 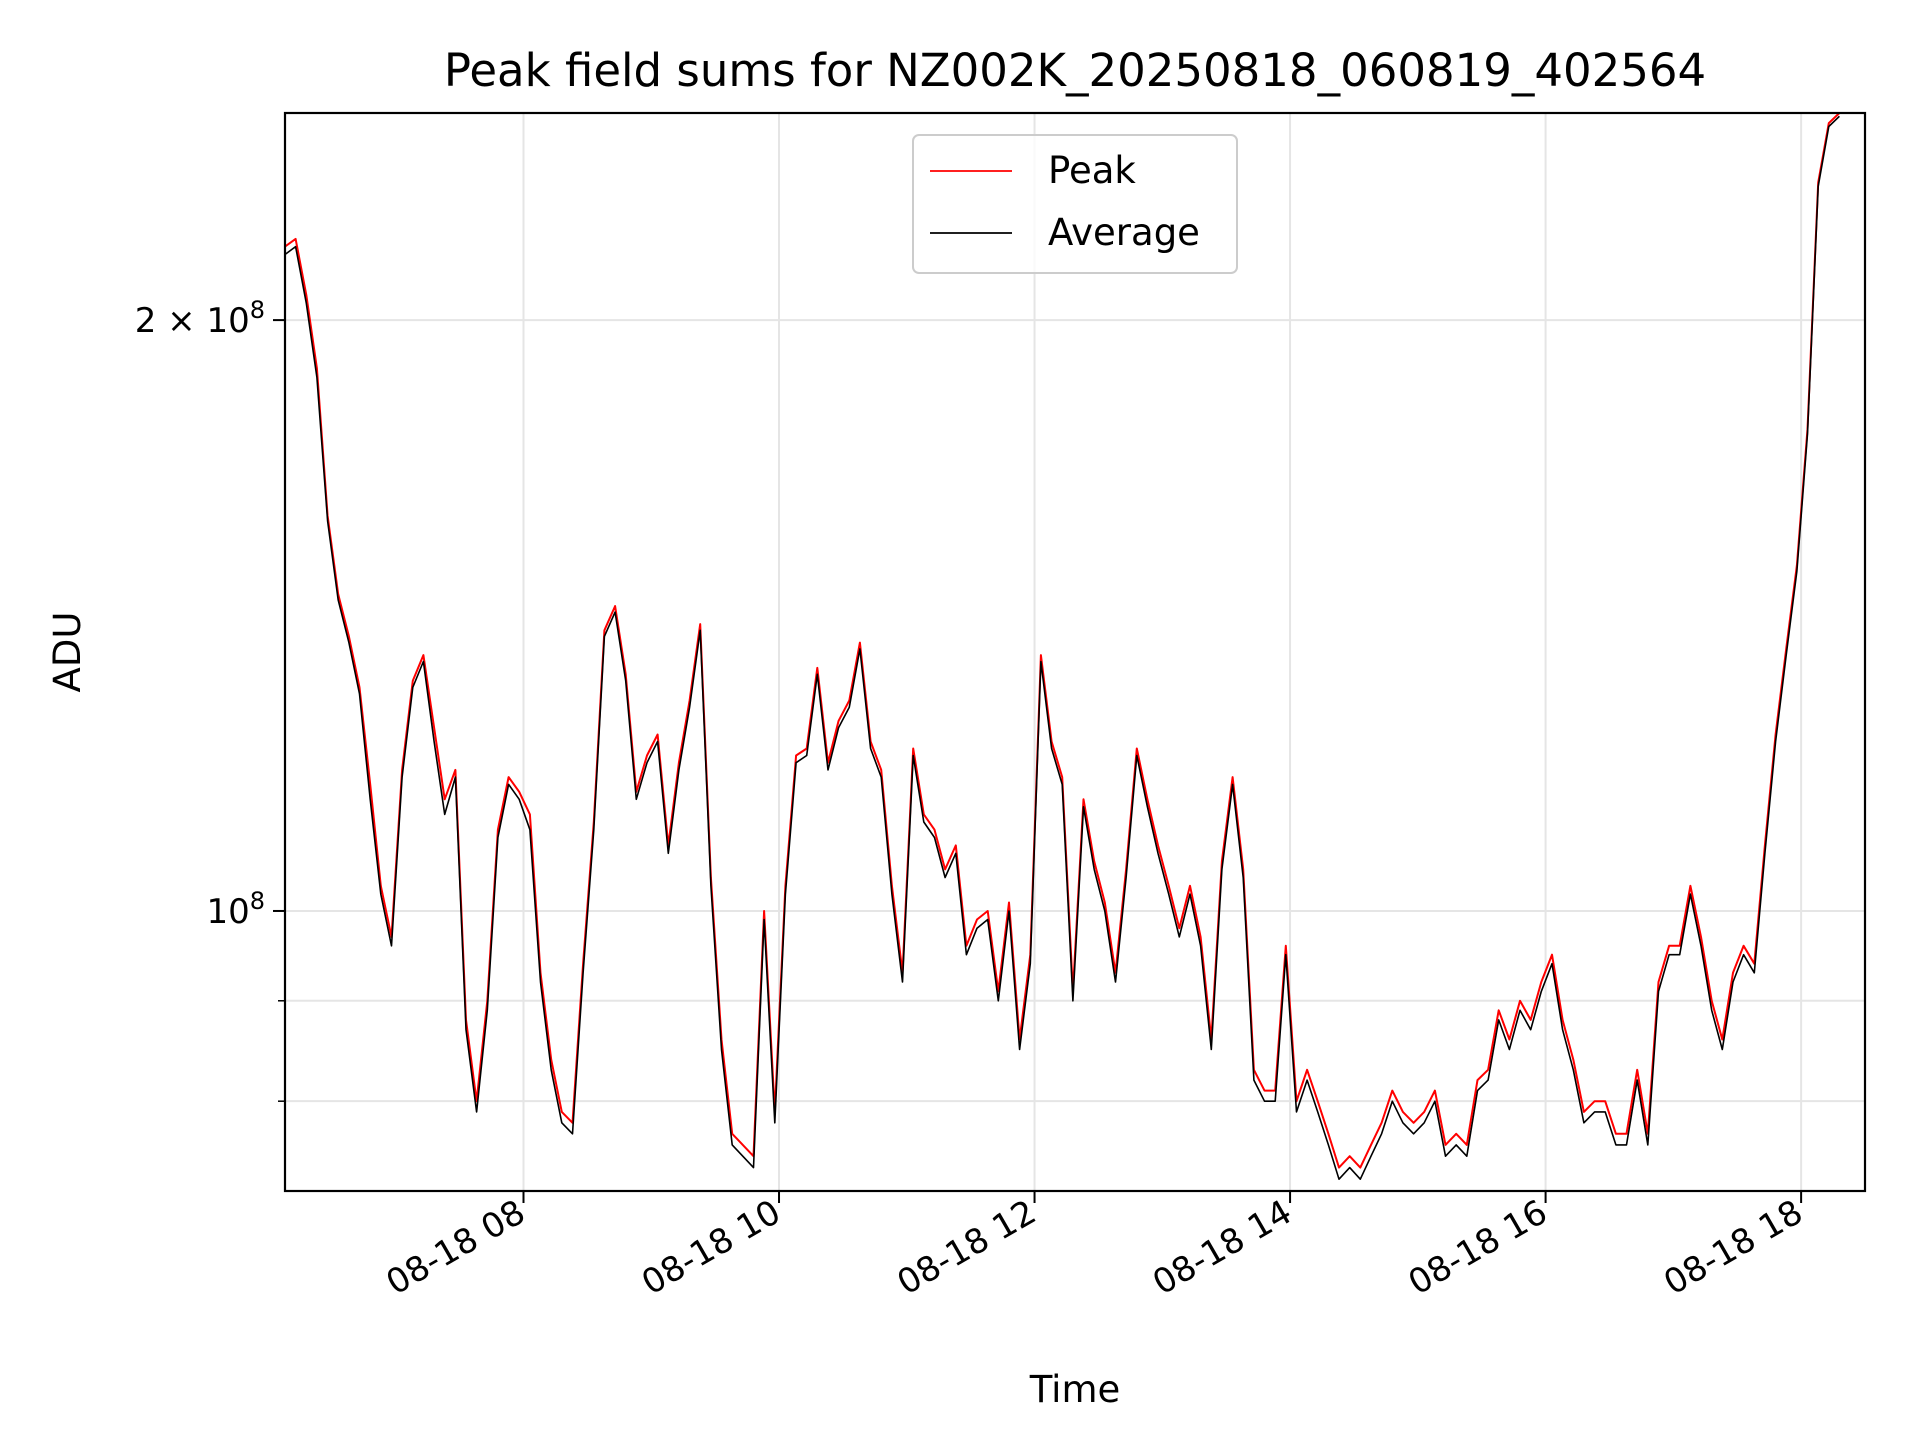 What do you see at coordinates (210, 699) in the screenshot?
I see `y-axis-ticks: 108 2 × 108` at bounding box center [210, 699].